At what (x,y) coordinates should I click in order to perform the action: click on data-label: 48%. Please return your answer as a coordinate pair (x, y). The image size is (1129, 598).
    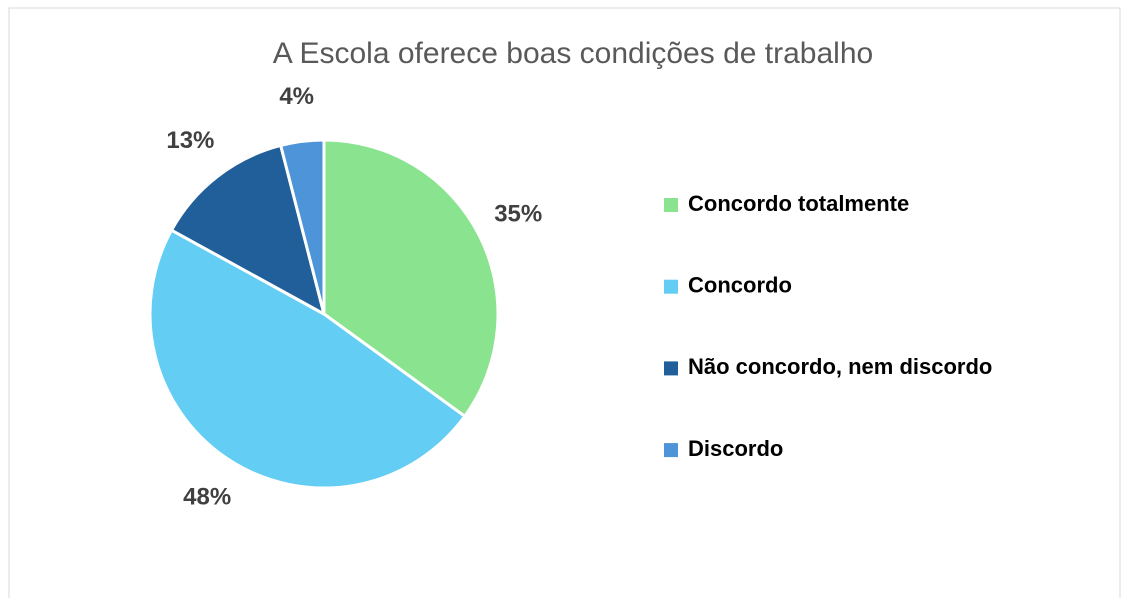
    Looking at the image, I should click on (207, 496).